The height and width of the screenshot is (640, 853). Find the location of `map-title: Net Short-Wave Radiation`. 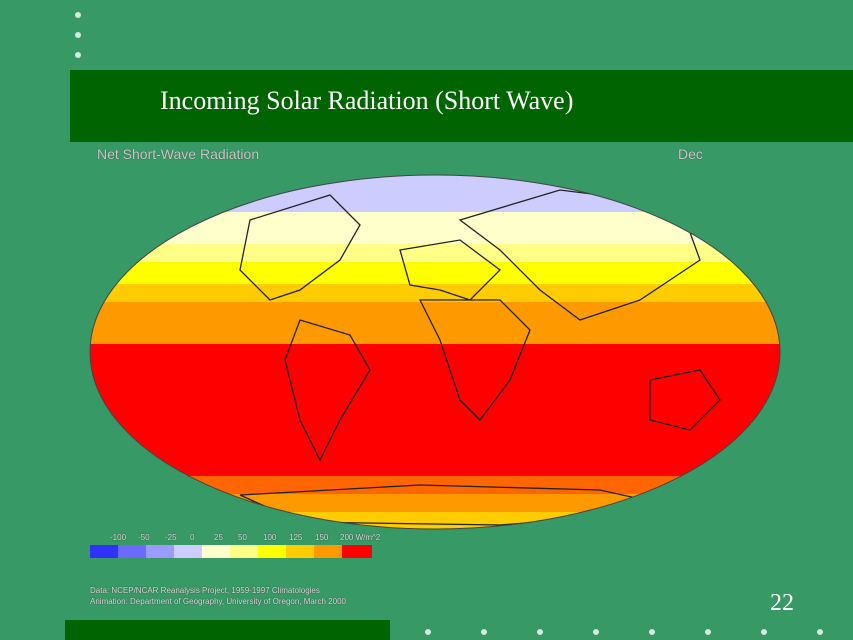

map-title: Net Short-Wave Radiation is located at coordinates (178, 154).